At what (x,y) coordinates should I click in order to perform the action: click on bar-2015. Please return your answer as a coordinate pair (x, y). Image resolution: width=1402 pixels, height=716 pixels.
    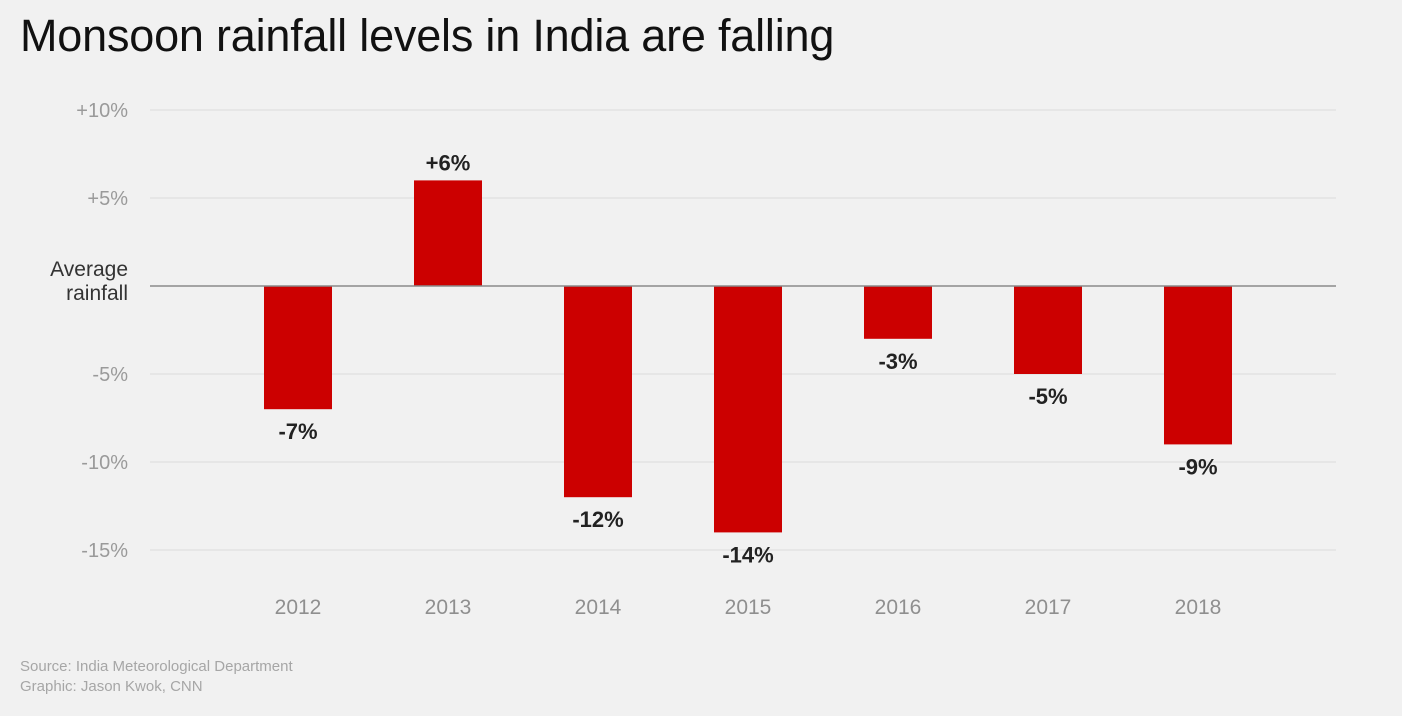
    Looking at the image, I should click on (748, 409).